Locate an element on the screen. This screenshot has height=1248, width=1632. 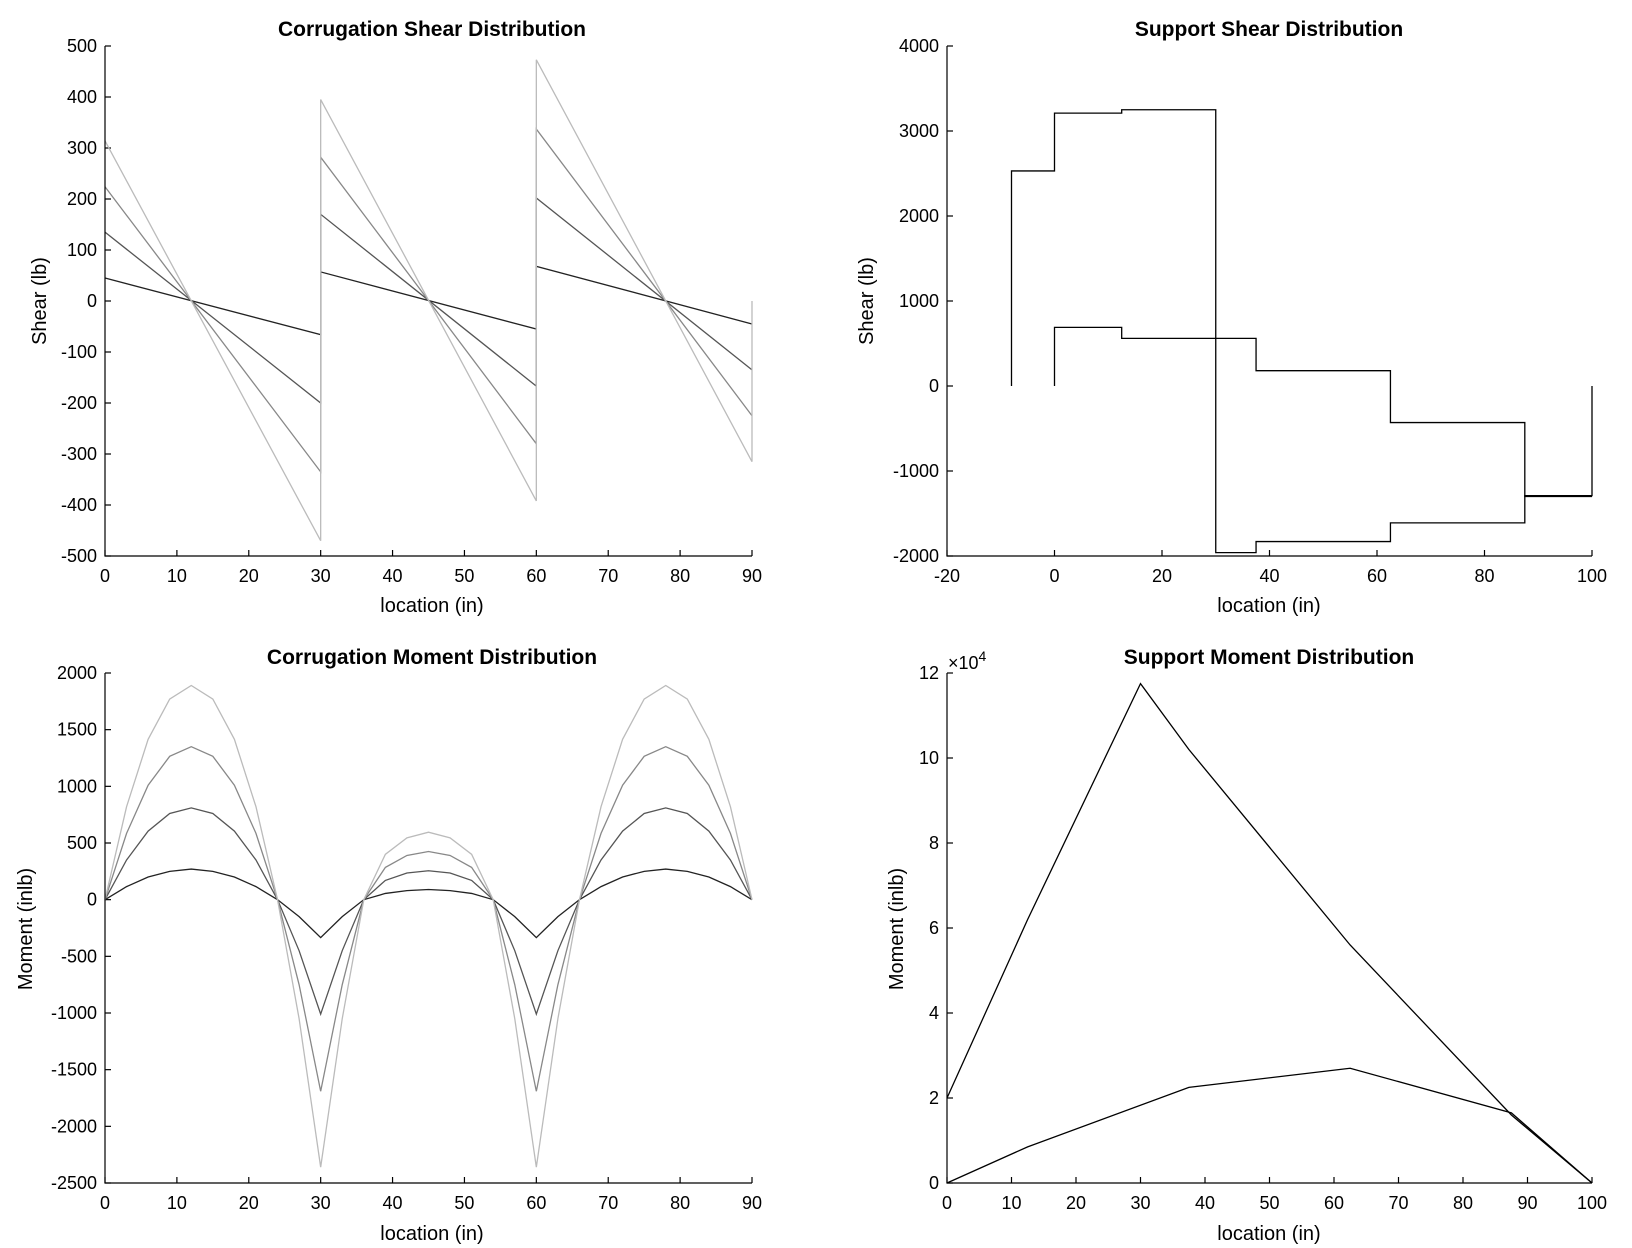
corr_shear-ytick-label: 500 is located at coordinates (82, 46).